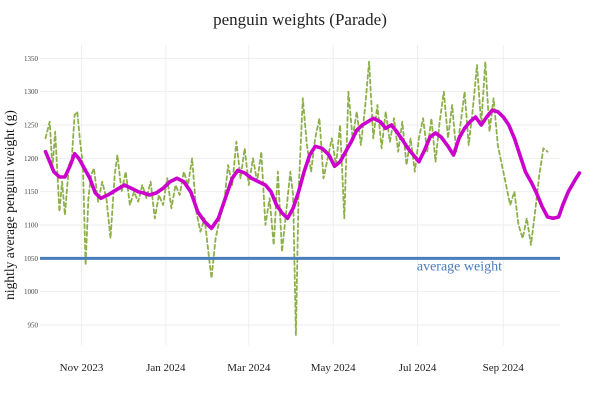  I want to click on x-tick-label: Sep 2024, so click(504, 368).